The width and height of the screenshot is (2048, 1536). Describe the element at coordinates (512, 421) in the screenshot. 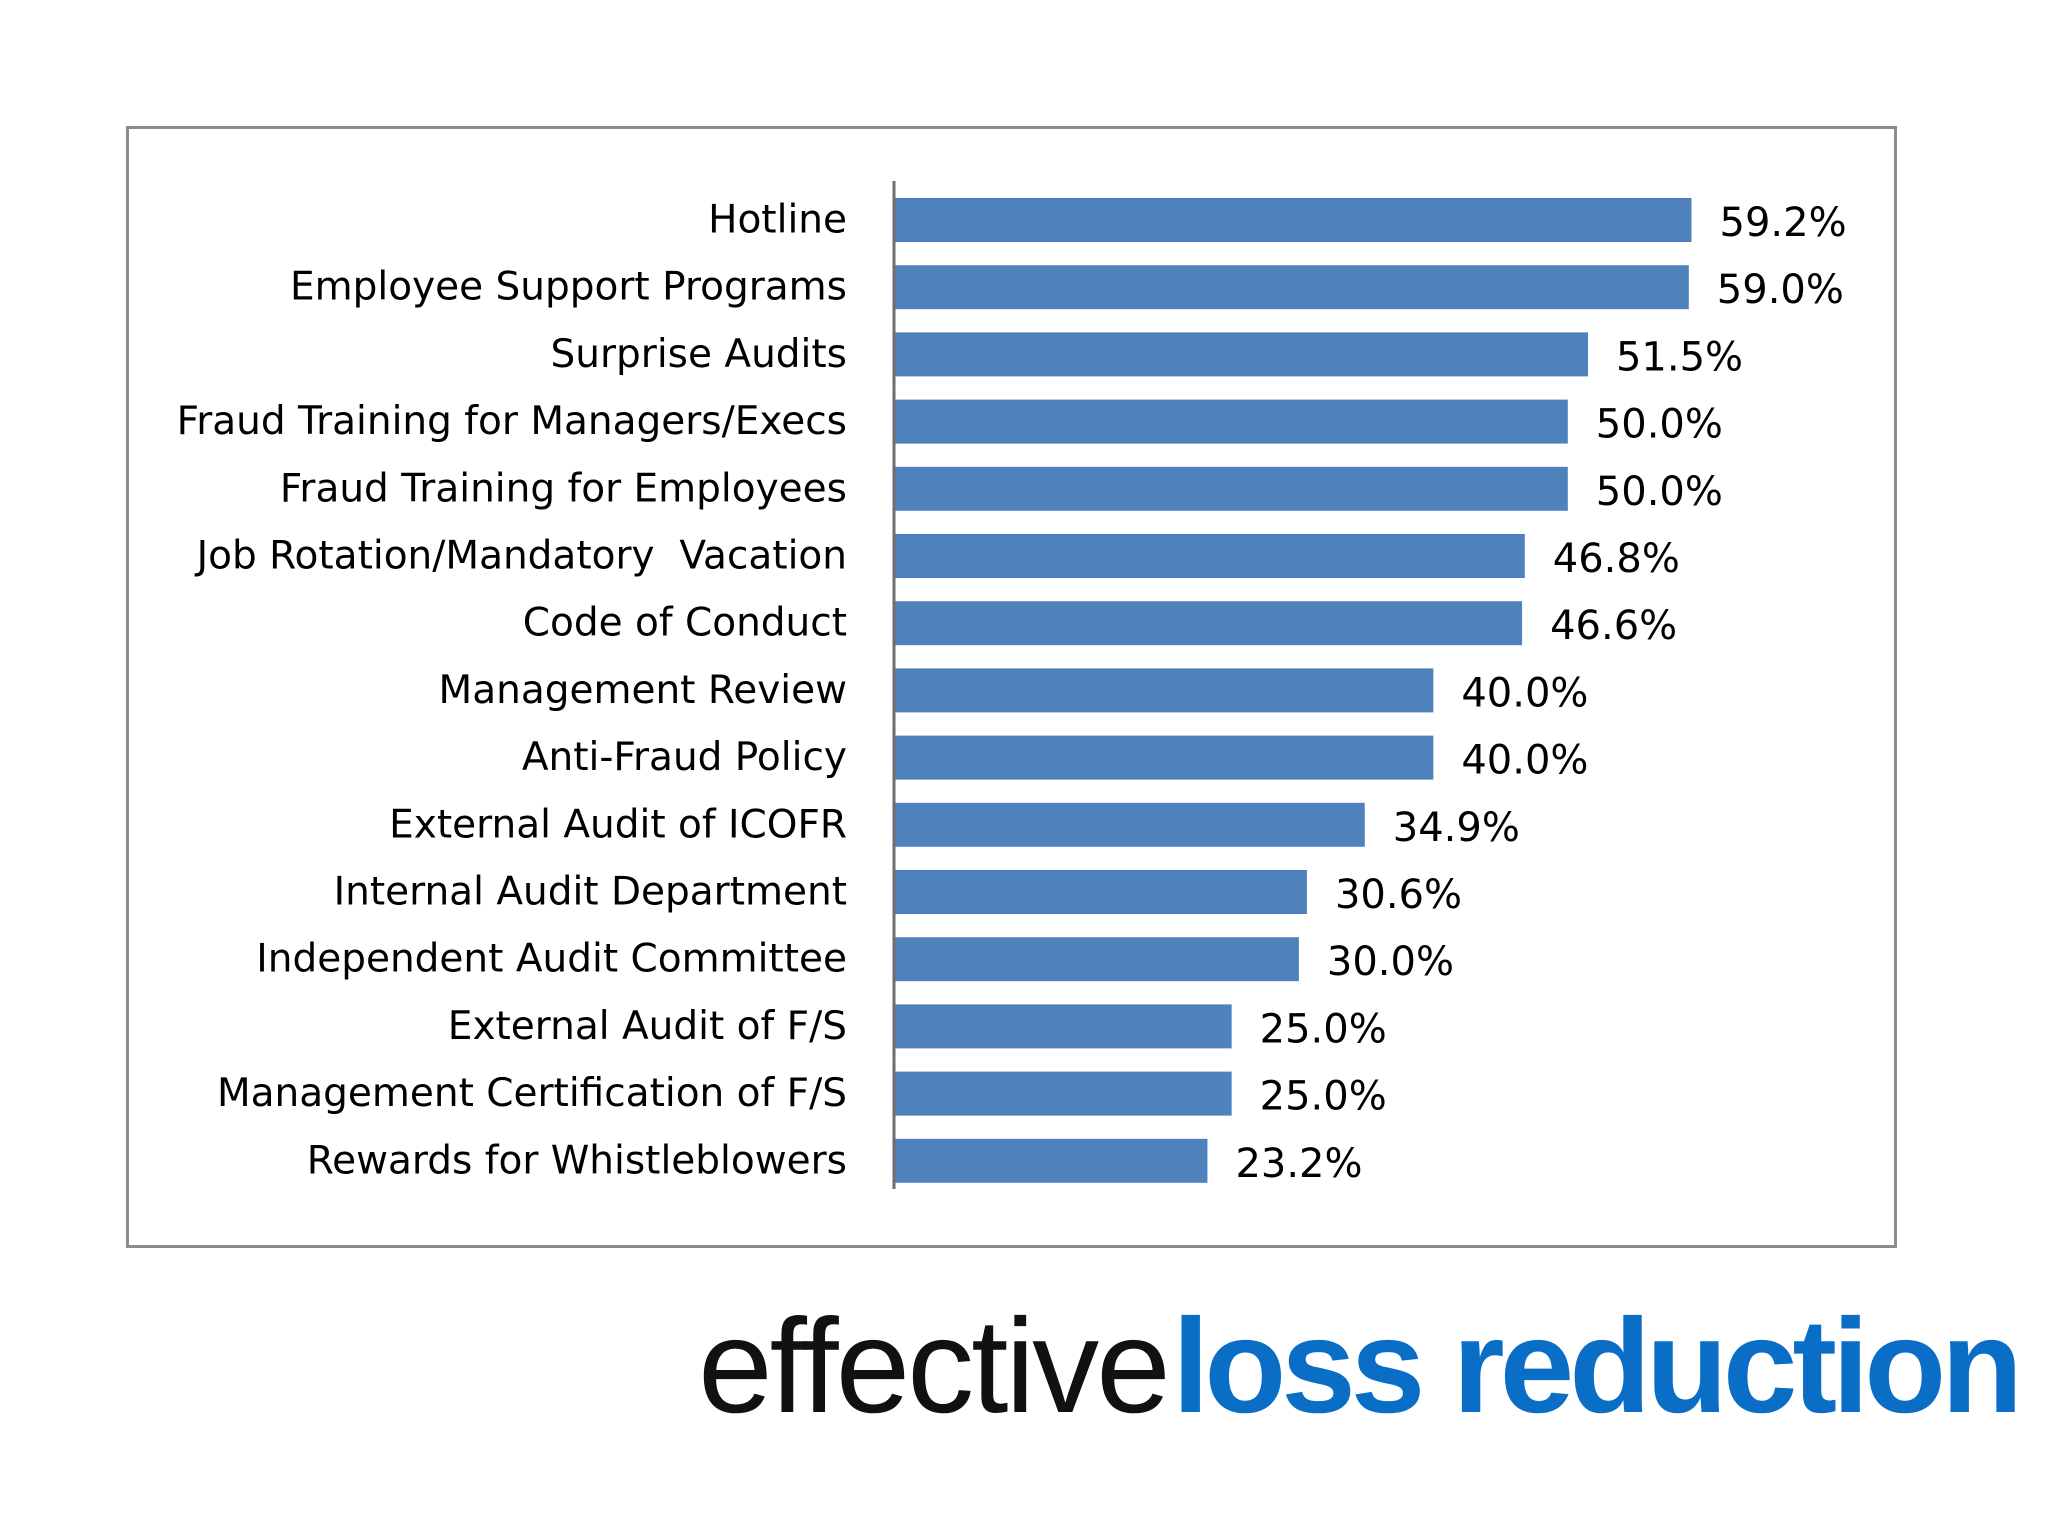

I see `category-label: Fraud Training for Managers/Execs` at that location.